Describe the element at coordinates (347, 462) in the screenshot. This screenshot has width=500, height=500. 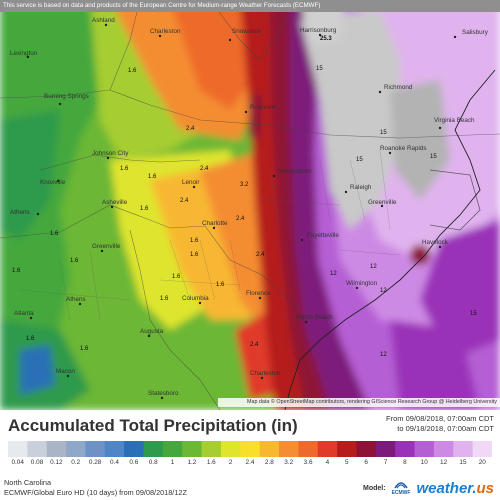
I see `legend-tick-label: 5` at that location.